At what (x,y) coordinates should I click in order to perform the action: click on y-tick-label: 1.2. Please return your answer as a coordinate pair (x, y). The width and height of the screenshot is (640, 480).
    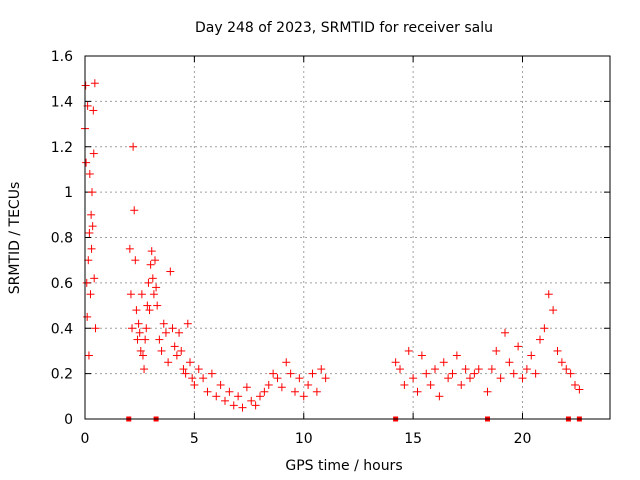
    Looking at the image, I should click on (62, 148).